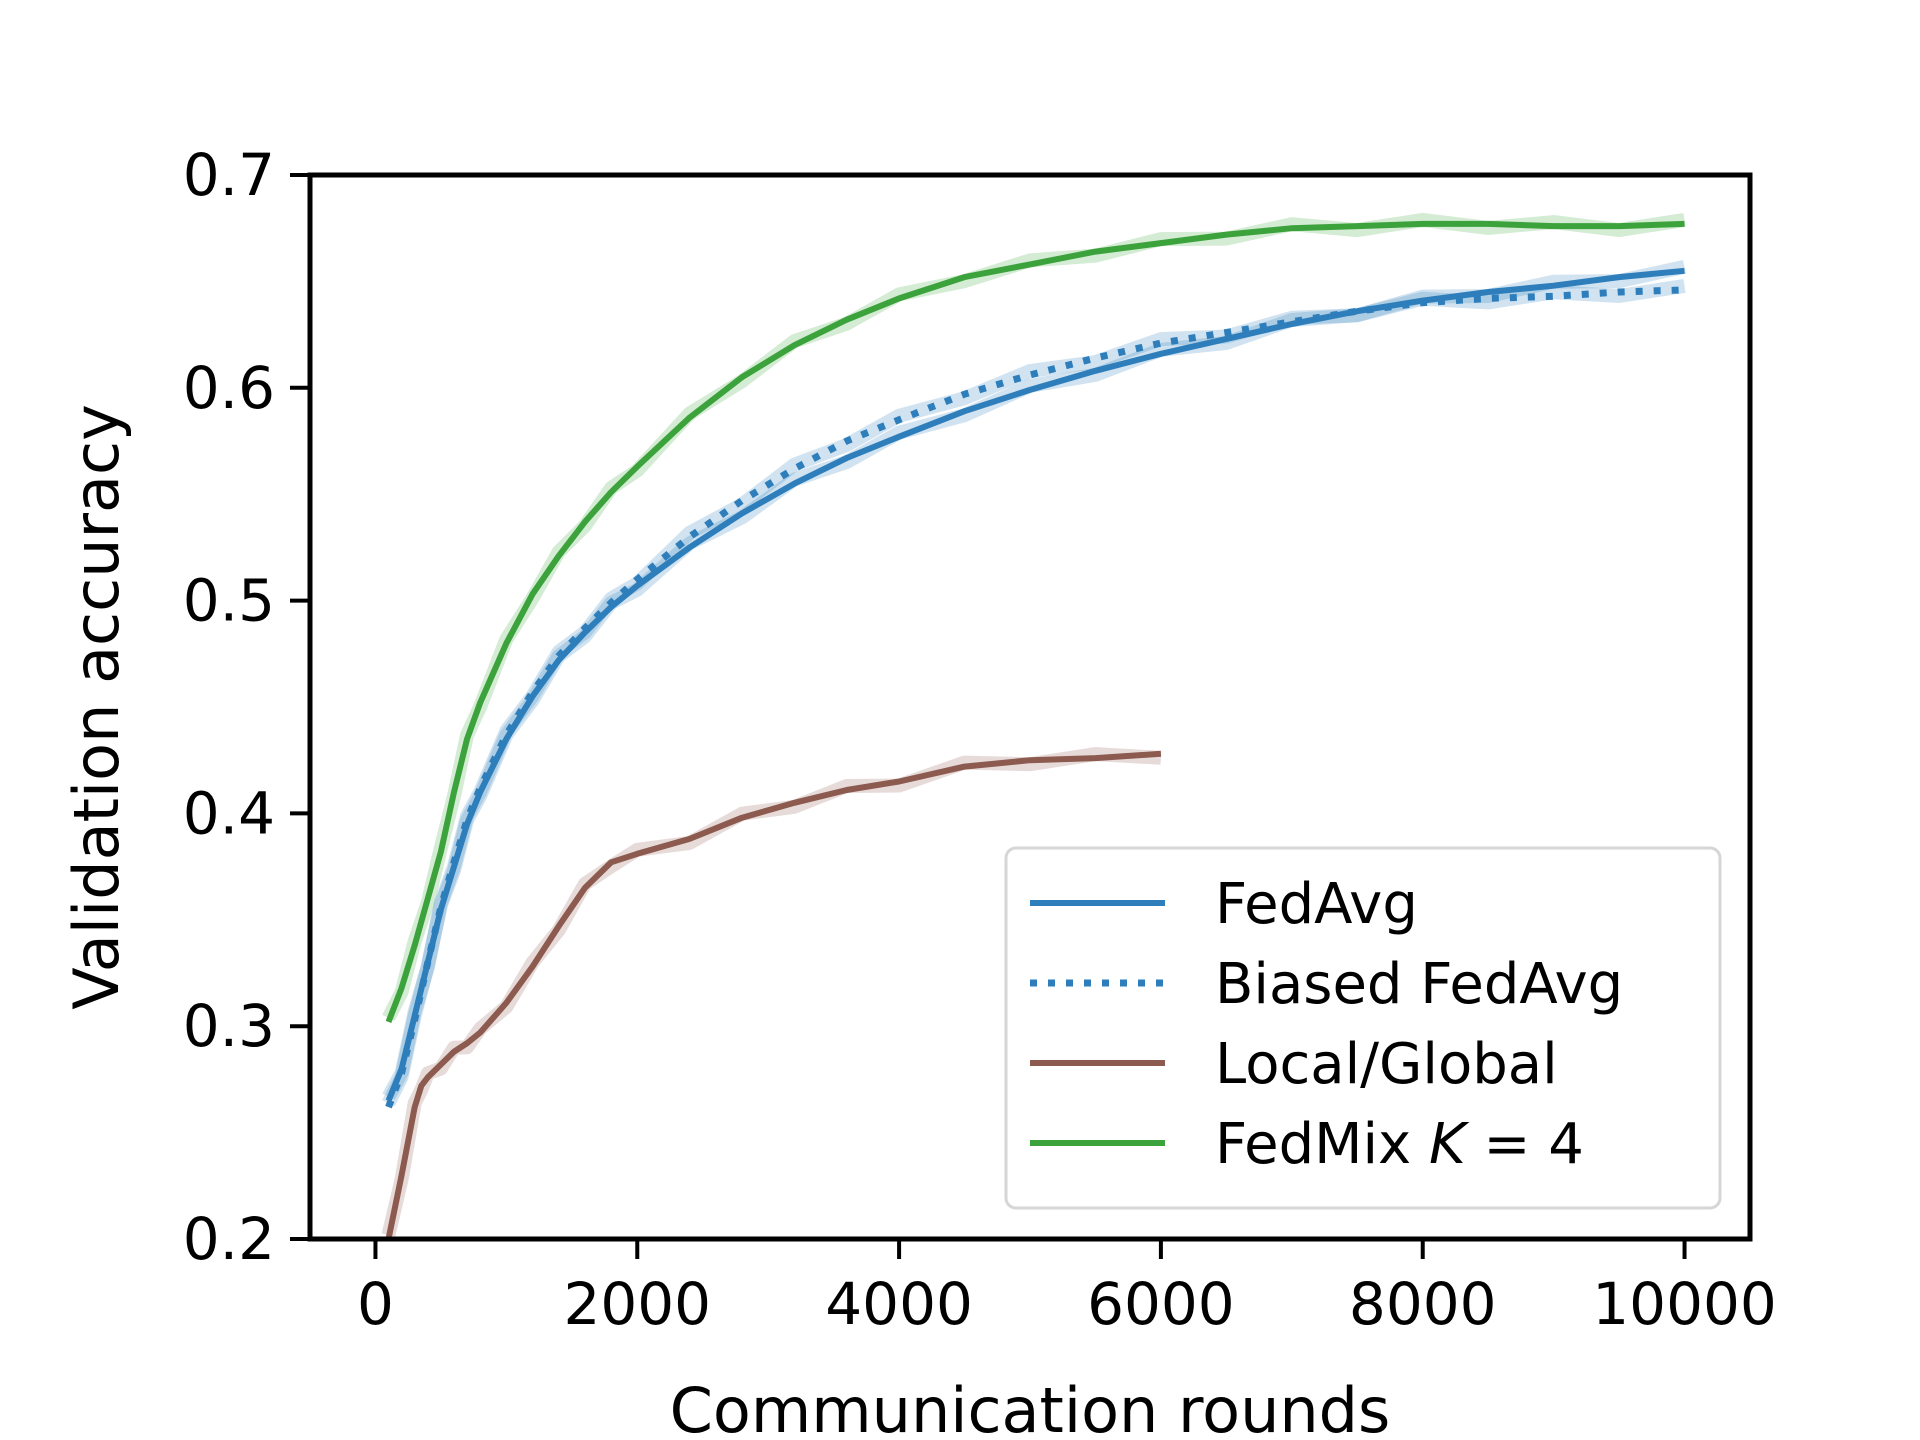 The image size is (1920, 1440). Describe the element at coordinates (229, 813) in the screenshot. I see `y-tick-label: 0.4` at that location.